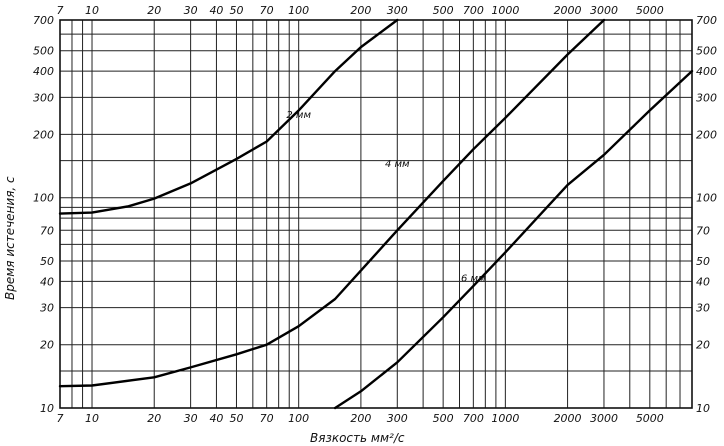 The height and width of the screenshot is (446, 724). Describe the element at coordinates (443, 418) in the screenshot. I see `x-tick-bottom: 500` at that location.